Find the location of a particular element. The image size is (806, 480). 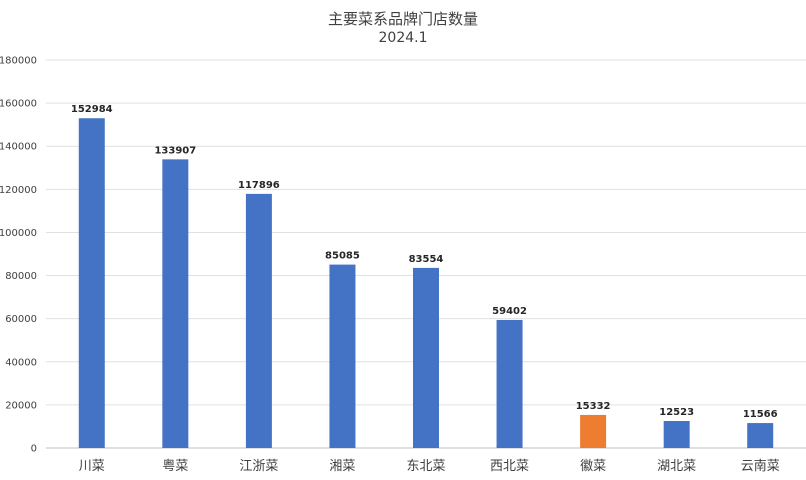

x-tick-label: 云南菜 is located at coordinates (760, 466).